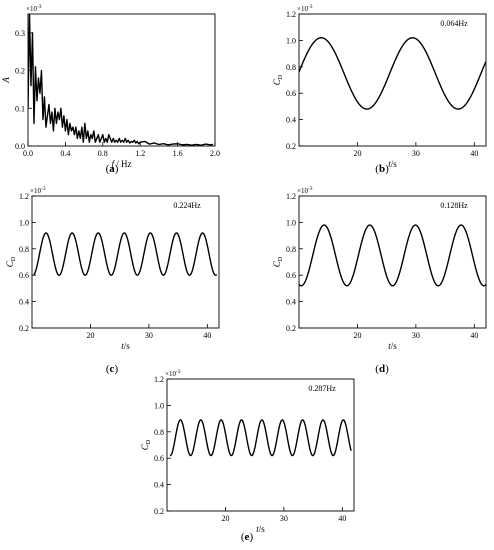 This screenshot has width=494, height=550. Describe the element at coordinates (454, 205) in the screenshot. I see `frequency-annotation: 0.128Hz` at that location.